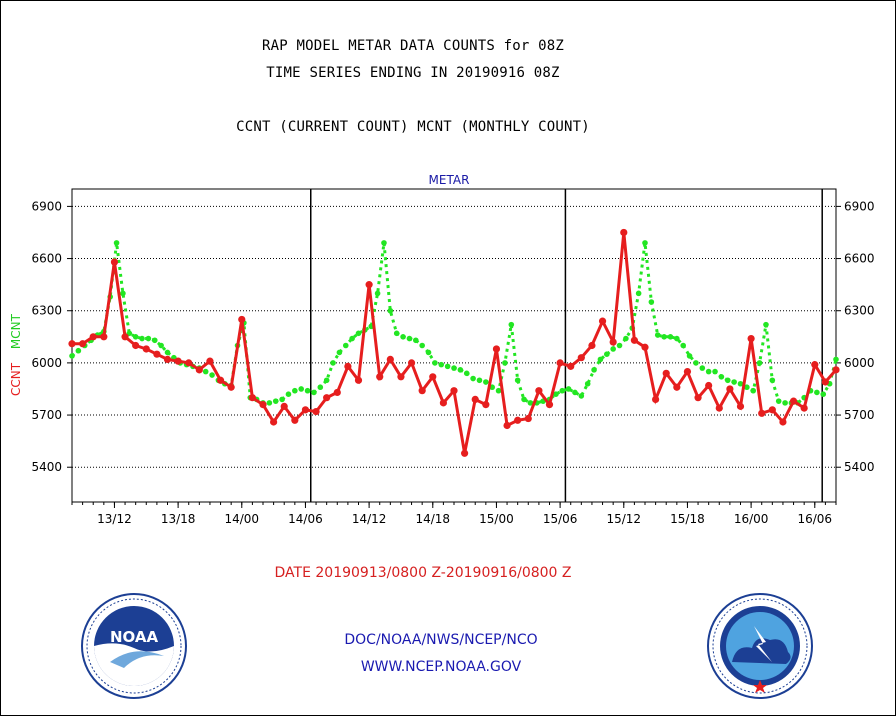 The height and width of the screenshot is (716, 896). Describe the element at coordinates (16, 354) in the screenshot. I see `y-axis-label: CCNT MCNT` at that location.